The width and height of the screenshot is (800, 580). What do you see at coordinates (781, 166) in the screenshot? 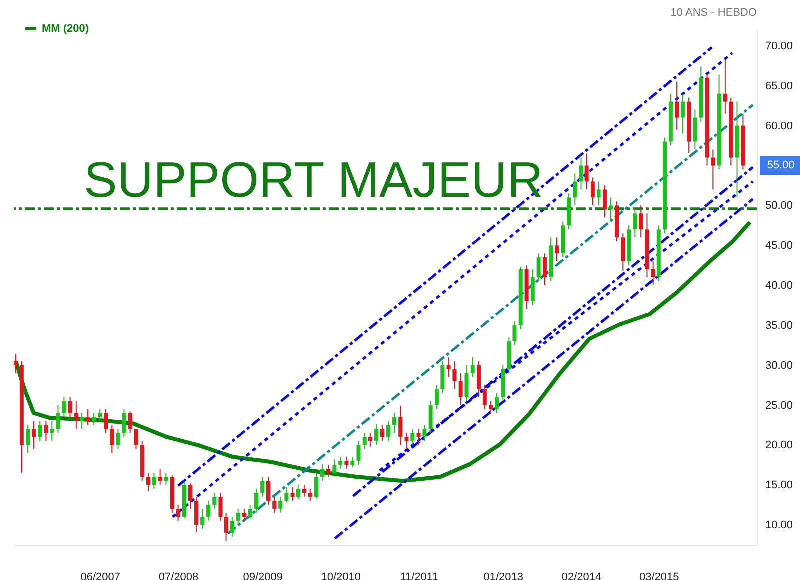
I see `annotation: 55.00` at bounding box center [781, 166].